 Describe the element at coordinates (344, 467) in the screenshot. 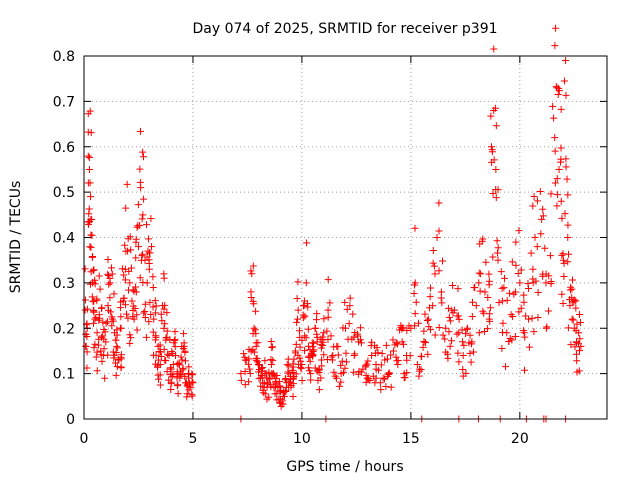

I see `x-axis-label: GPS time / hours` at that location.